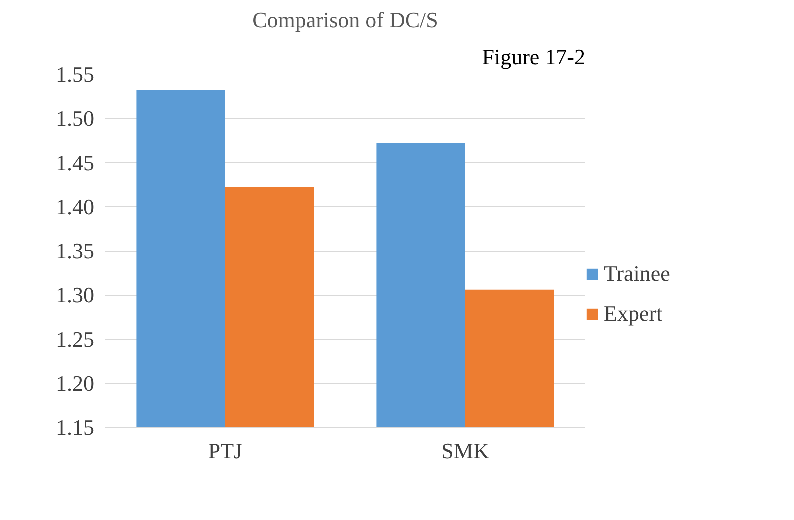 The width and height of the screenshot is (794, 520). Describe the element at coordinates (466, 451) in the screenshot. I see `x-tick-label: SMK` at that location.